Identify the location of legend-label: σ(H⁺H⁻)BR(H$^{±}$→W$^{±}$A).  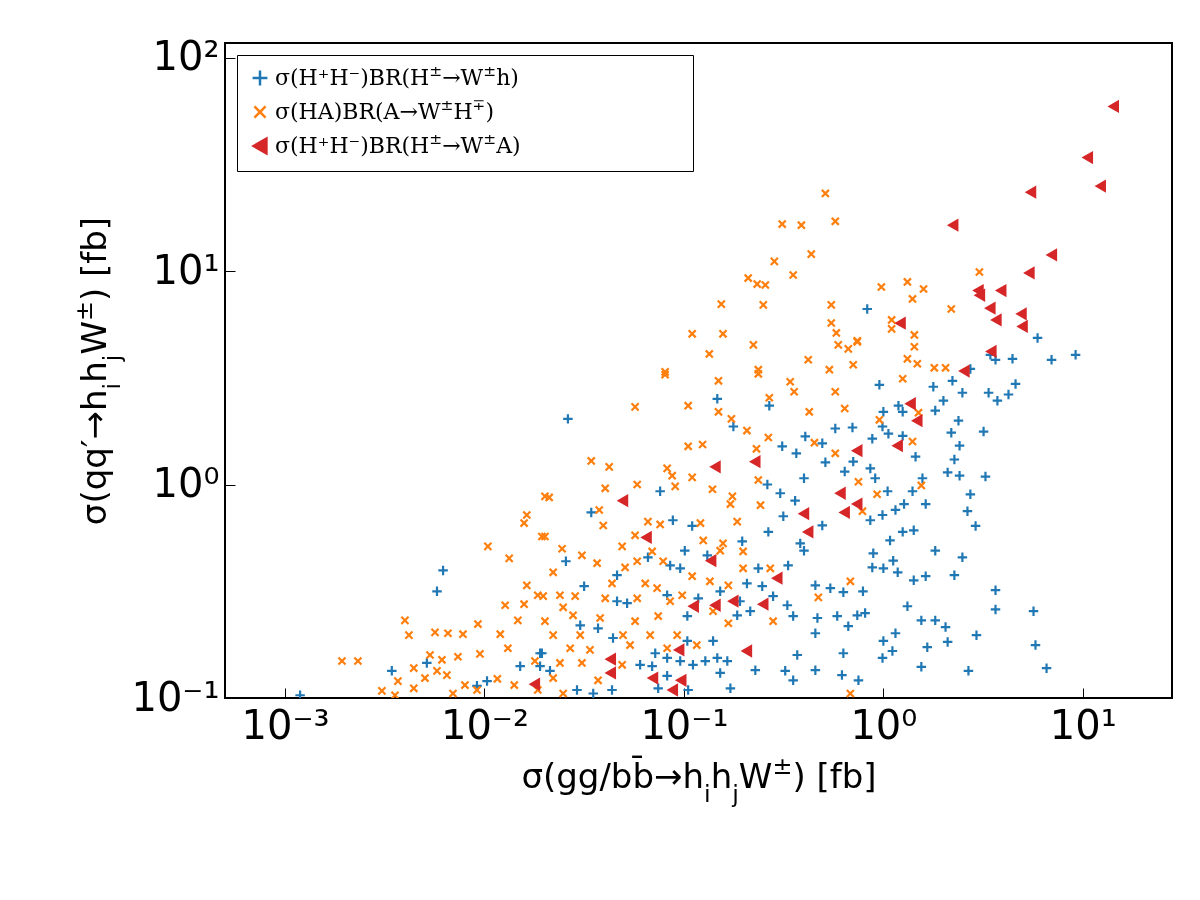
(398, 144).